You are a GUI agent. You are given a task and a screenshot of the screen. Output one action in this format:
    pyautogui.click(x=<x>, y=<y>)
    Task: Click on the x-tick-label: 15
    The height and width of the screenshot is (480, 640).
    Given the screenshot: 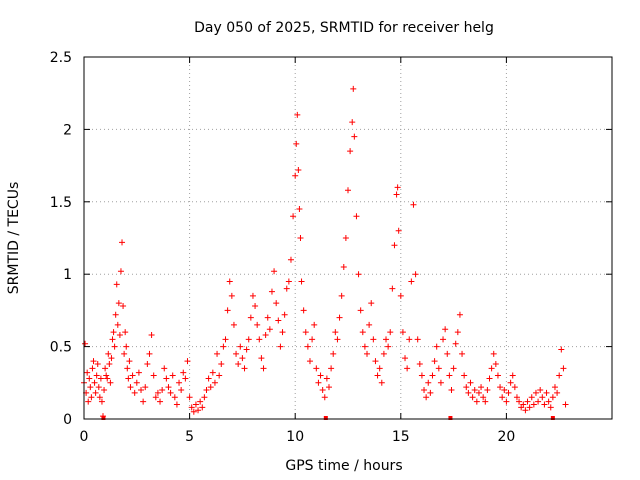 What is the action you would take?
    pyautogui.click(x=401, y=437)
    